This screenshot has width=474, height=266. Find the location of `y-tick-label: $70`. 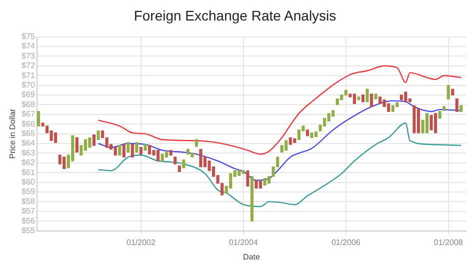

y-tick-label: $70 is located at coordinates (29, 85).